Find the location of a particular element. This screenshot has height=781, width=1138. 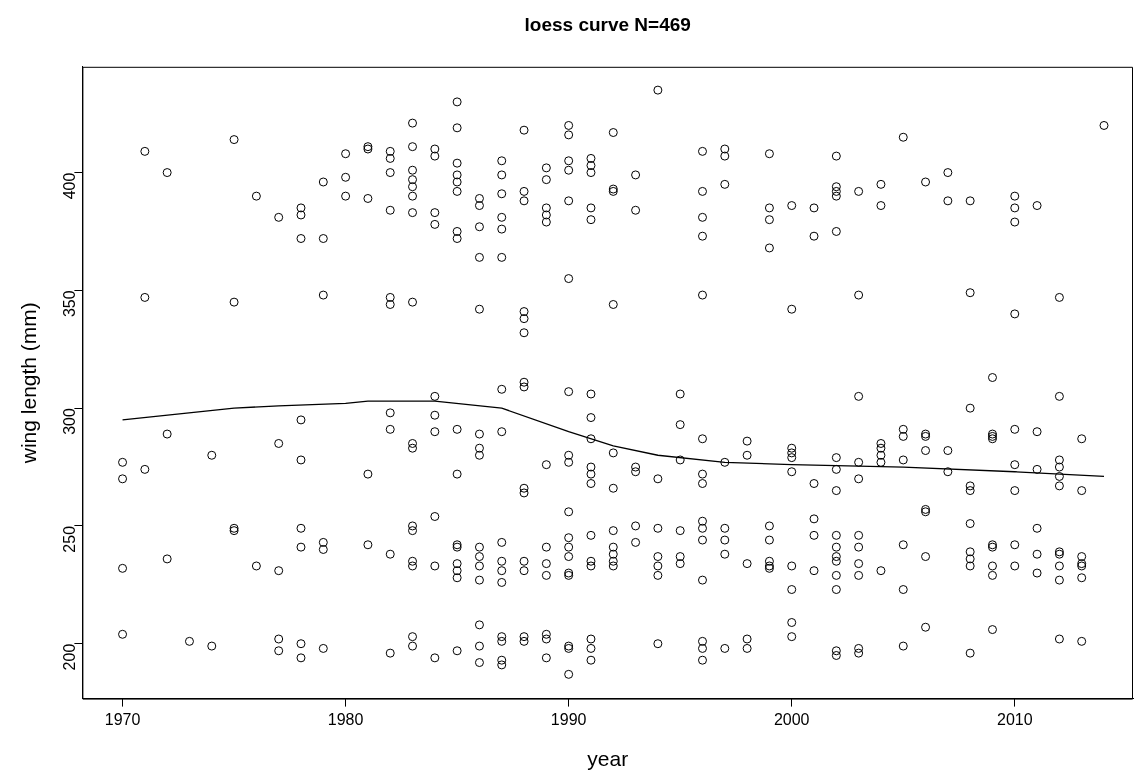

x-tick-label: 2000 is located at coordinates (791, 719).